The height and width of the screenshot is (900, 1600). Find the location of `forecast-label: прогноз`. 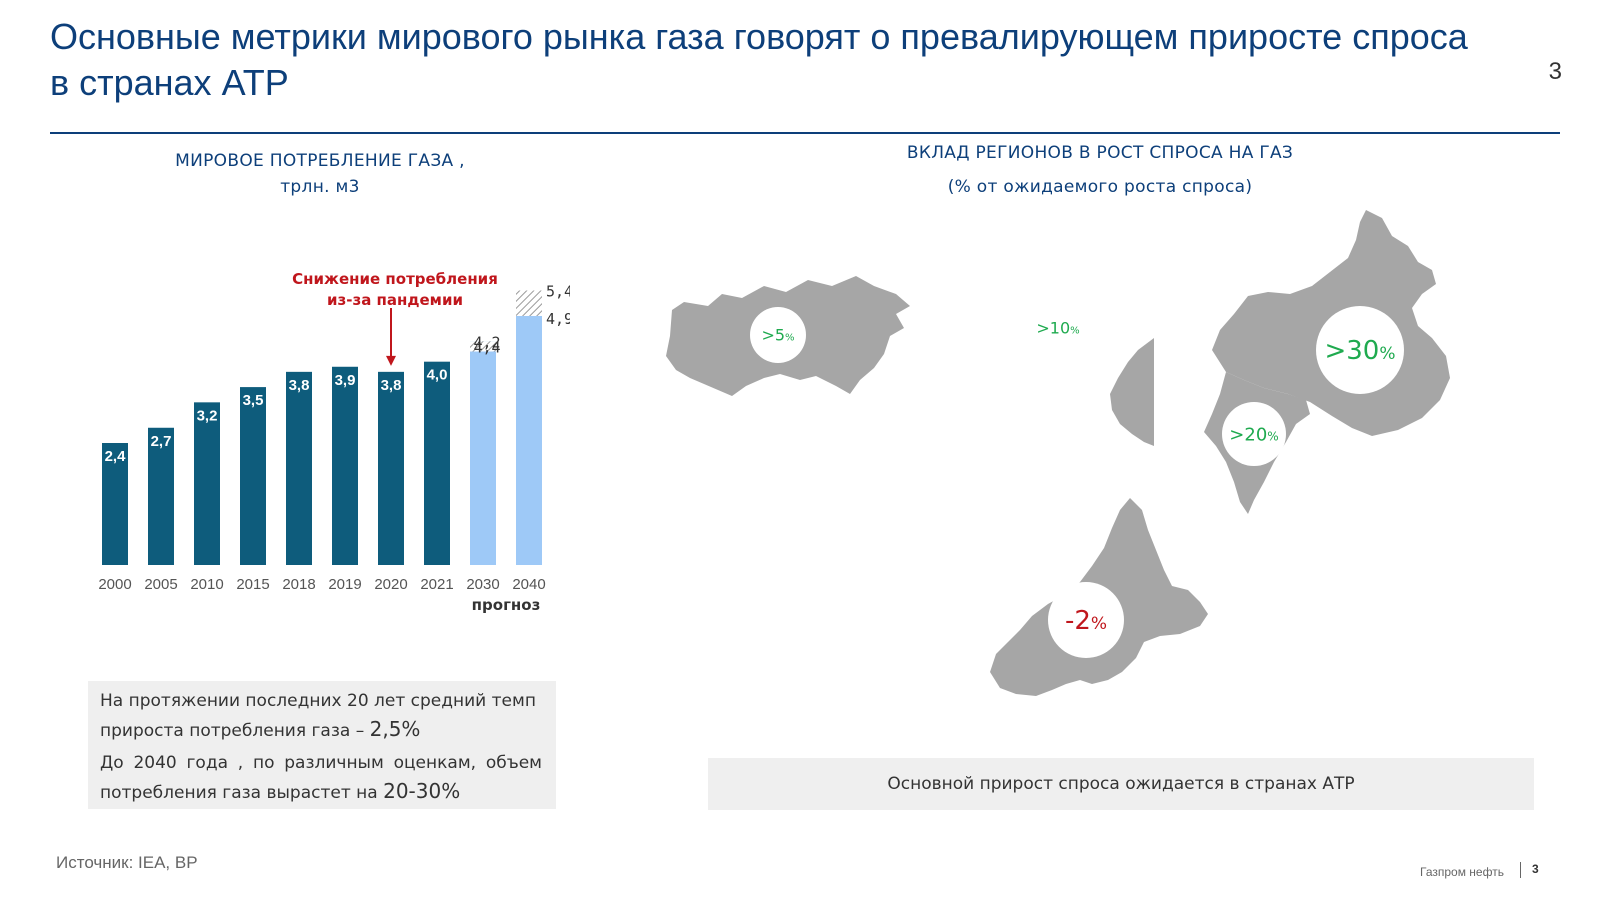

forecast-label: прогноз is located at coordinates (506, 605).